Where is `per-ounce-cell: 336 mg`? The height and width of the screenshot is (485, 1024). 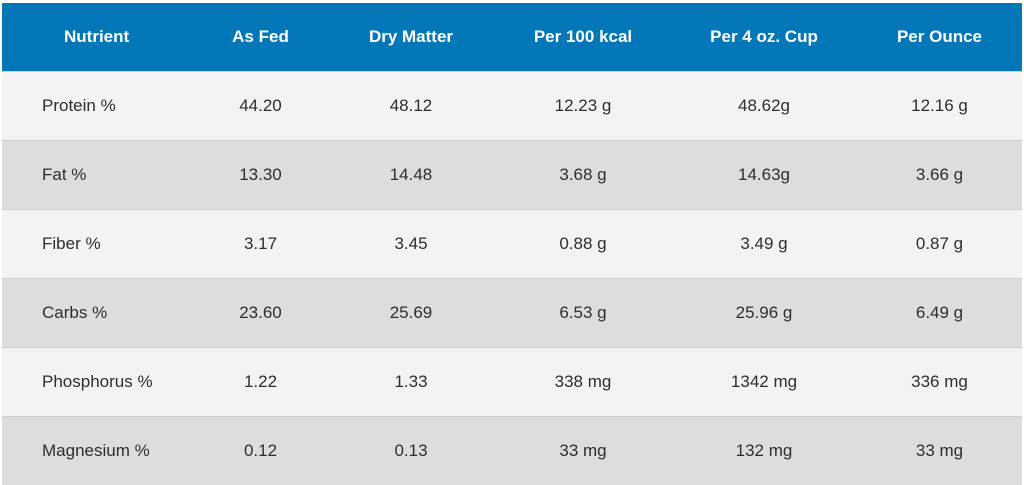 per-ounce-cell: 336 mg is located at coordinates (939, 382).